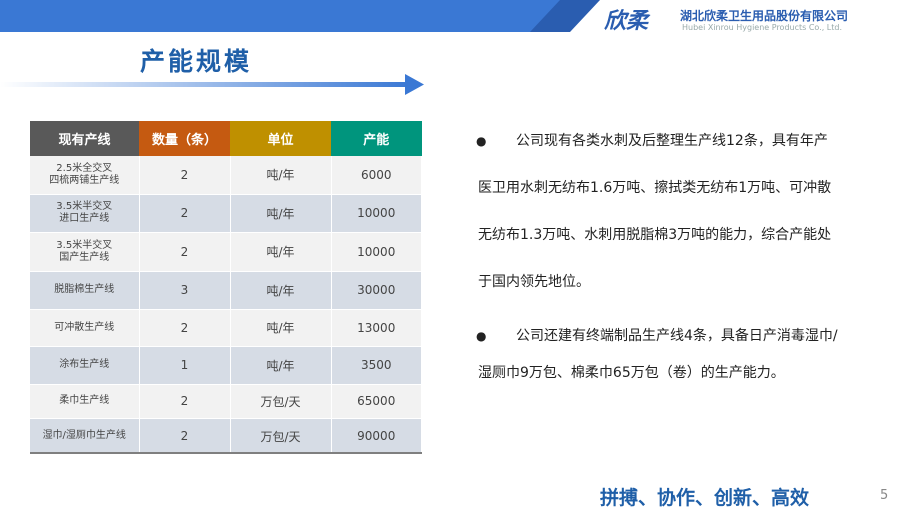 The image size is (900, 510). I want to click on cell-line-name: 3.5米半交叉 进口生产线, so click(85, 213).